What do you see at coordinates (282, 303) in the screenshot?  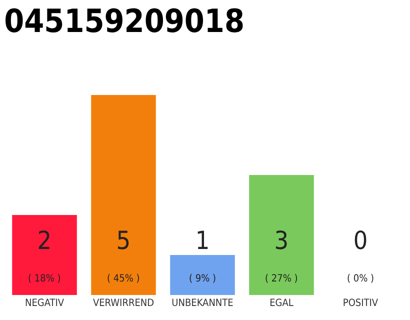 I see `x-tick-label: EGAL` at bounding box center [282, 303].